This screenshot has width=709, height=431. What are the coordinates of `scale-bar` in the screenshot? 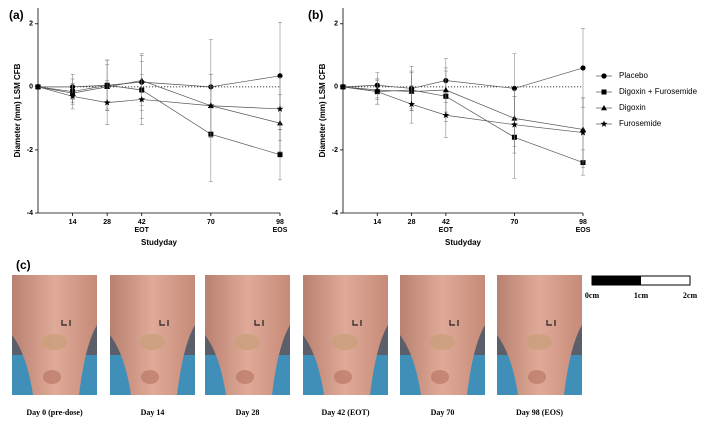 It's located at (641, 280).